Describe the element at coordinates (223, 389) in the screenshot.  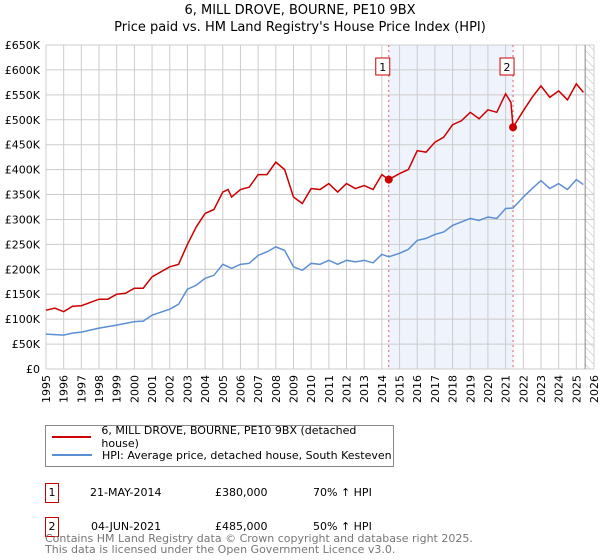
I see `x-tick-label: 2005` at that location.